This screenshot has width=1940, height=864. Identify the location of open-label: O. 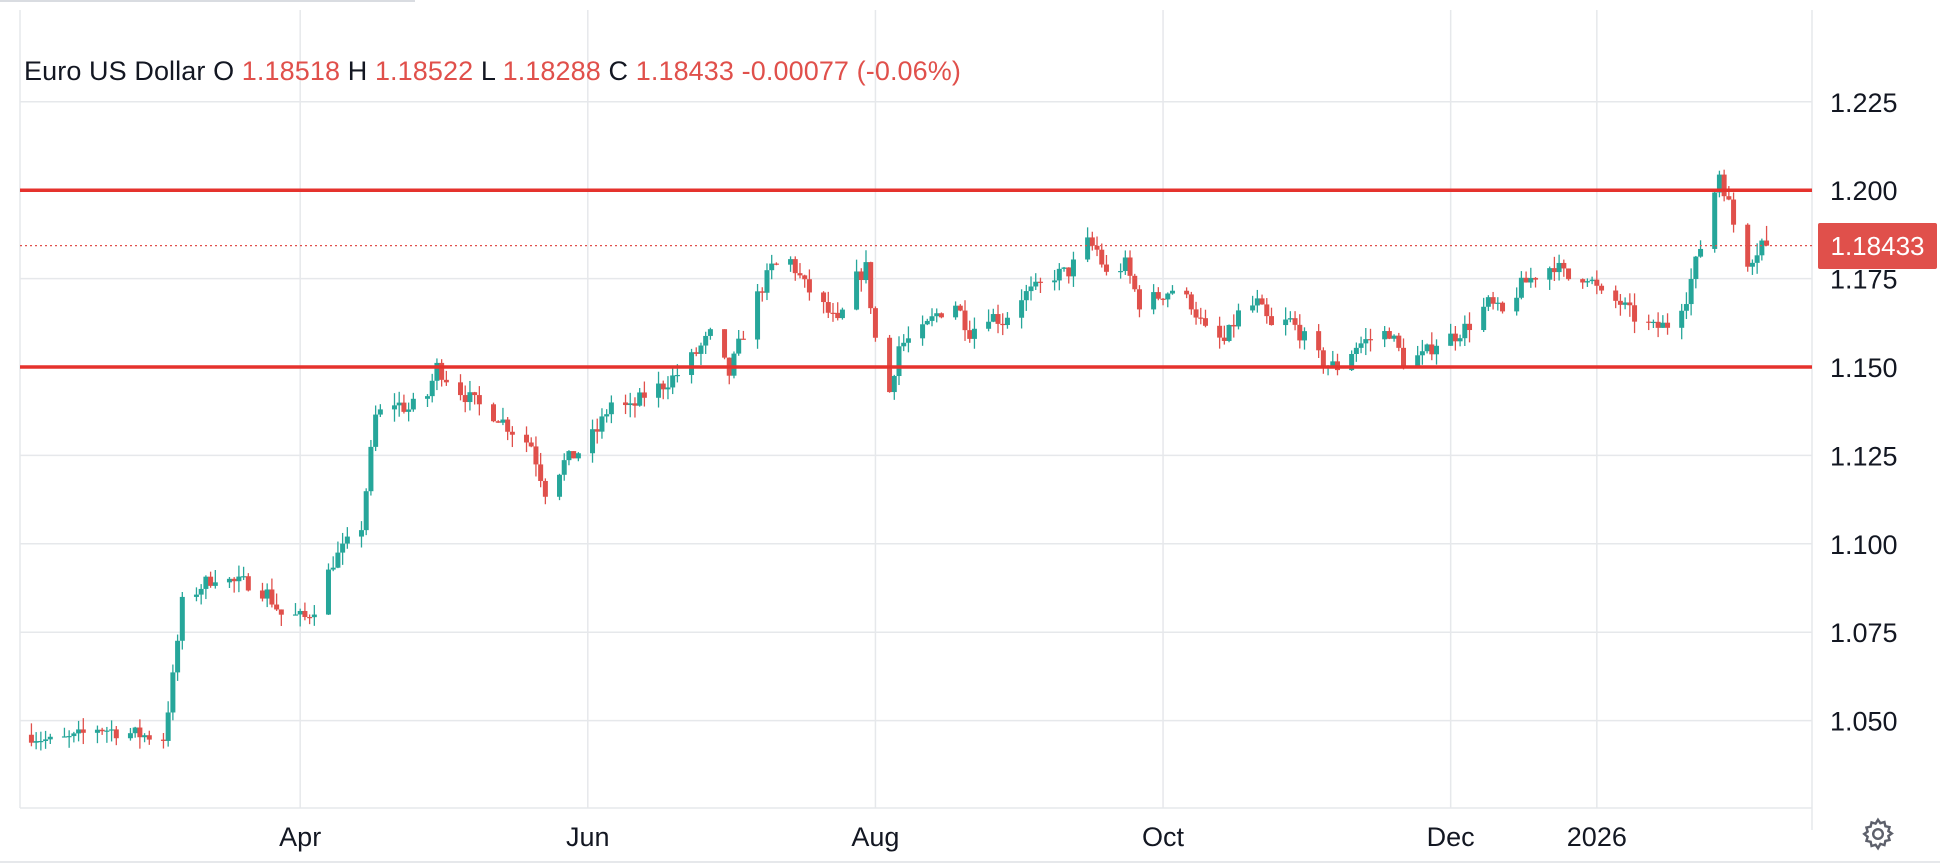
(224, 71).